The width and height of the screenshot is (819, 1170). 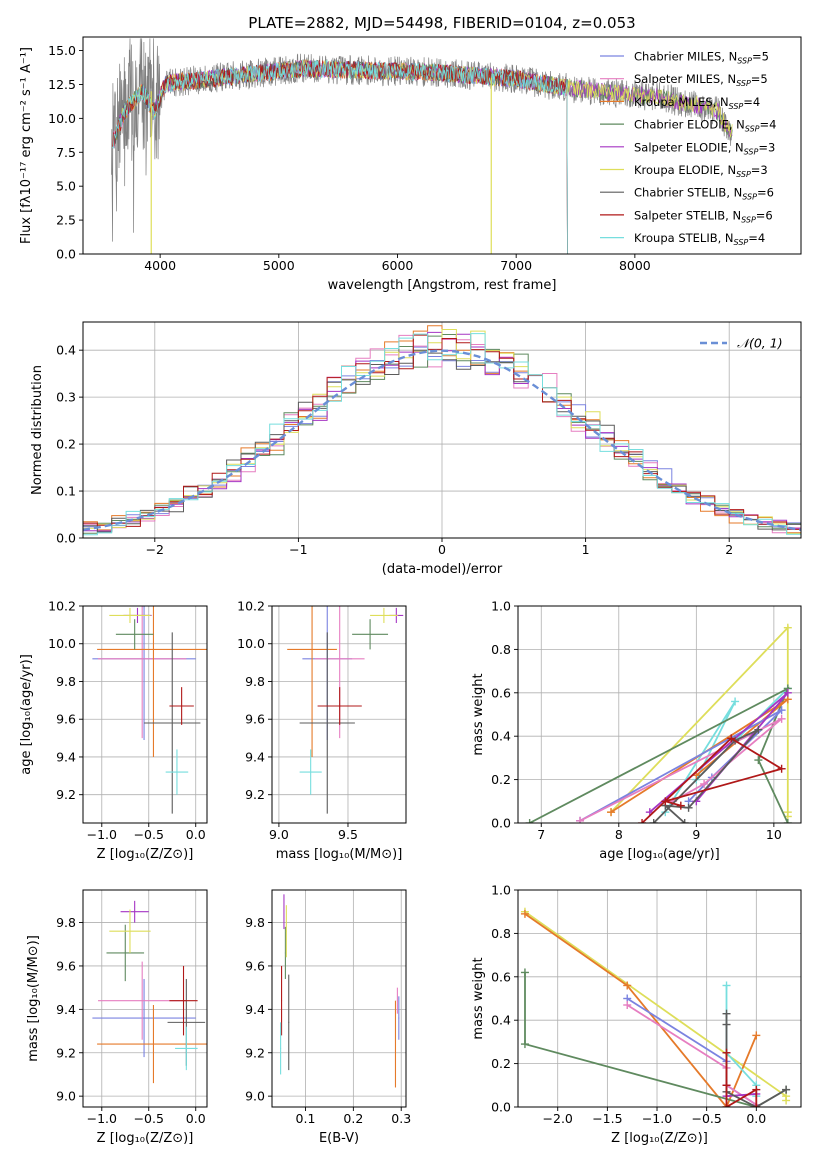 I want to click on histogram-step, so click(x=442, y=432).